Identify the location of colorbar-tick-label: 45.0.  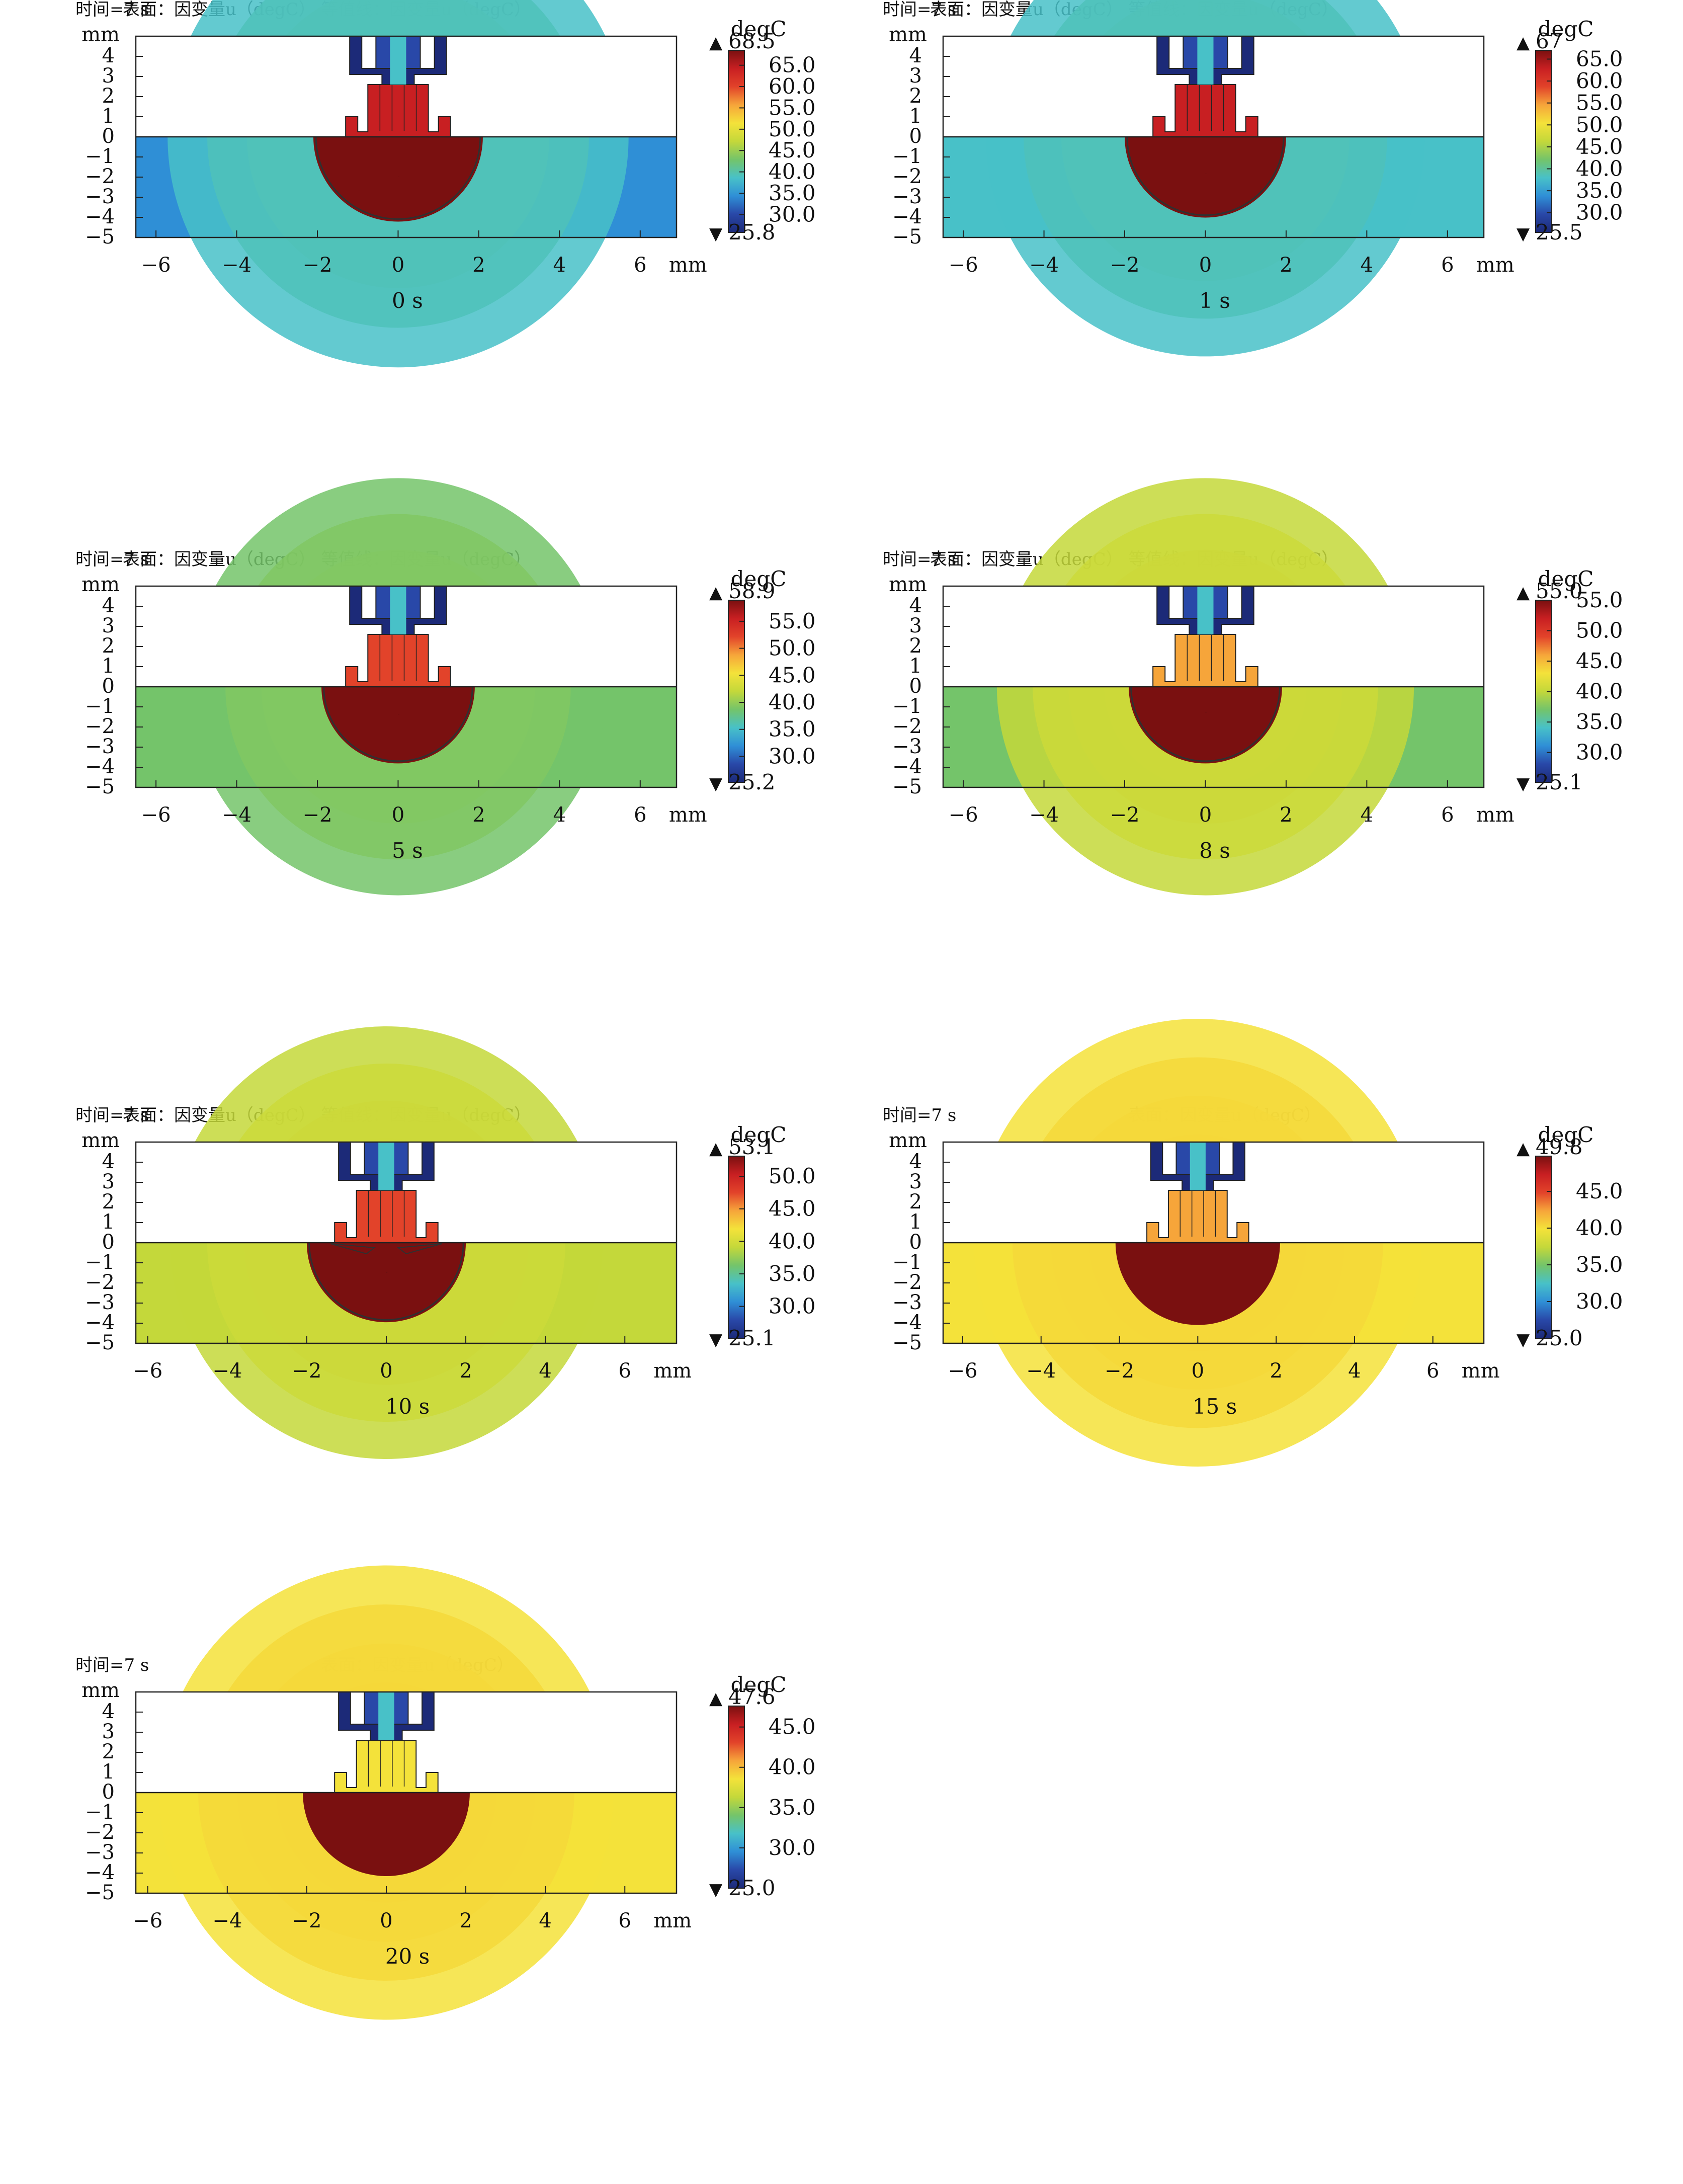
(793, 675).